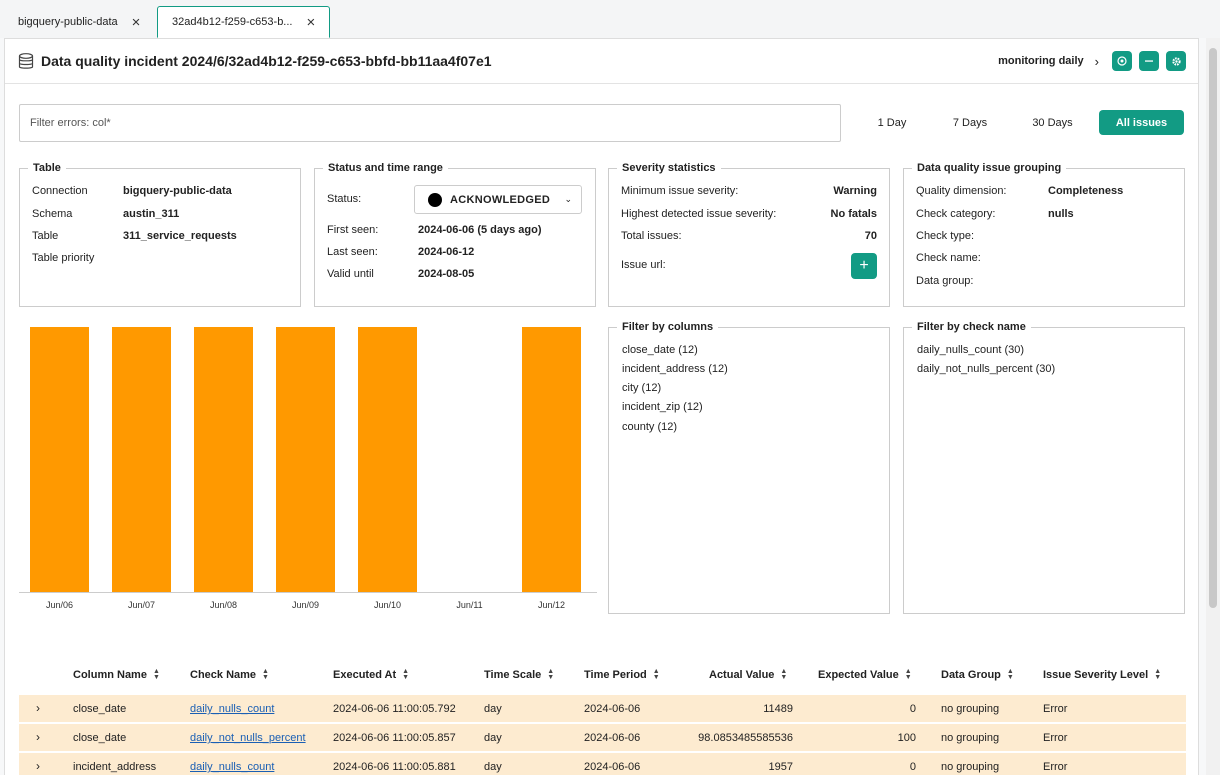 Image resolution: width=1220 pixels, height=775 pixels. I want to click on monitoring-link: monitoring daily, so click(1041, 61).